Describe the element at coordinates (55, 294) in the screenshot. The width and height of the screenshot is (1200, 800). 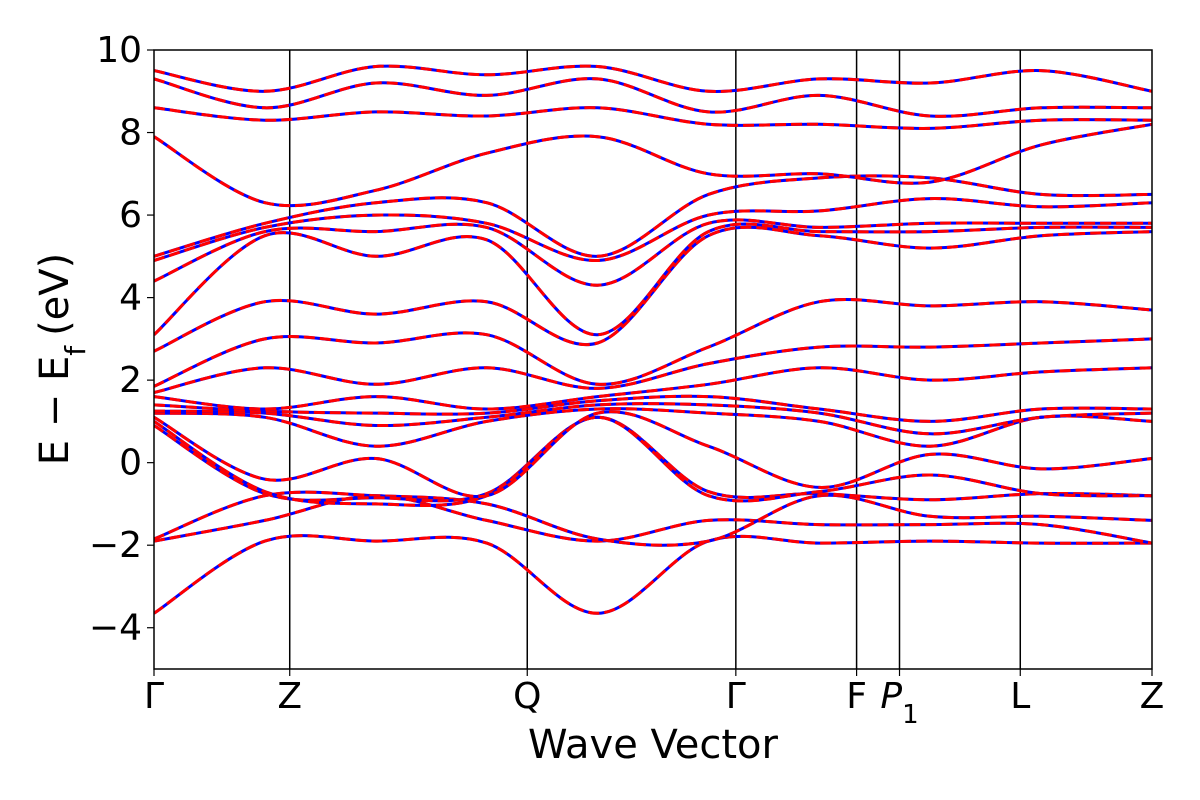
I see `y-axis-title-unit: (eV)` at that location.